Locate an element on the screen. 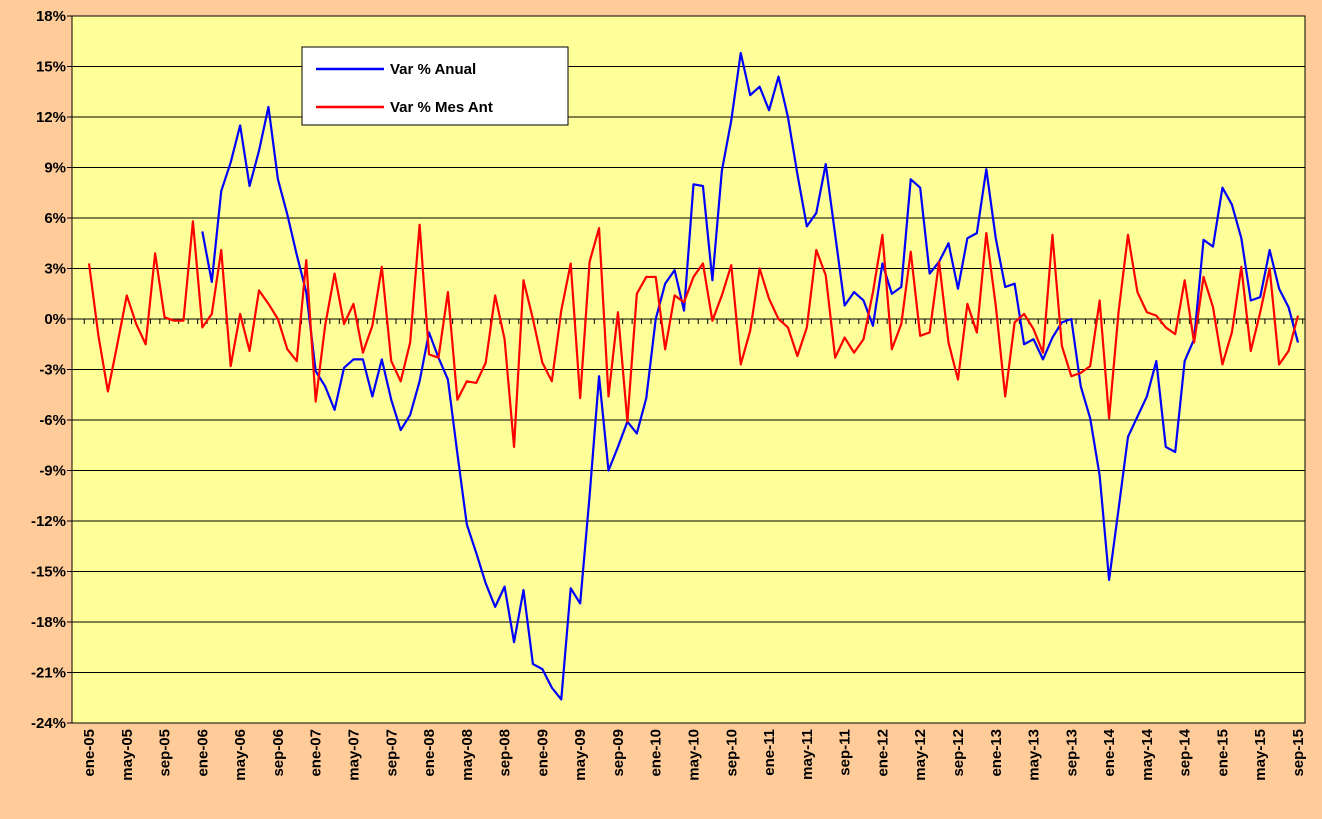  y-tick-label: 6% is located at coordinates (55, 218).